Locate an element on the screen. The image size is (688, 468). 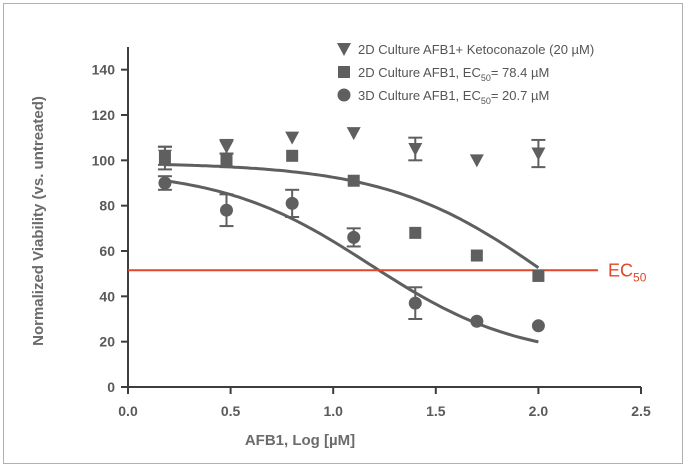
legend-label: 3D Culture AFB1, EC50= 20.7 µM is located at coordinates (453, 97).